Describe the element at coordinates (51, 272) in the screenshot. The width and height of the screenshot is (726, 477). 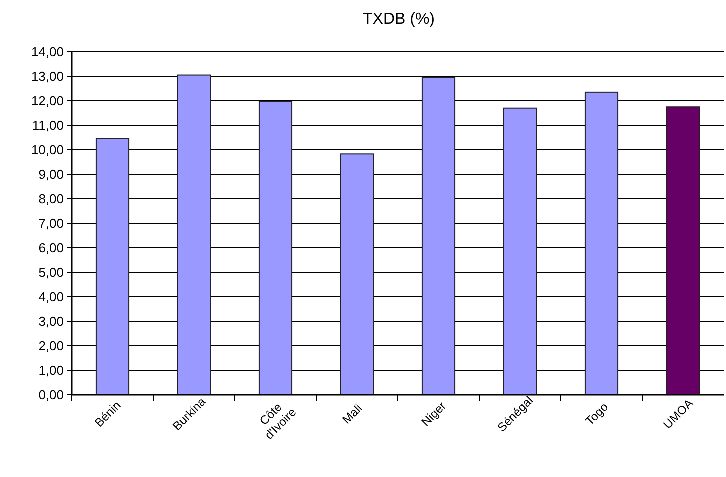
I see `y-tick-label: 5,00` at that location.